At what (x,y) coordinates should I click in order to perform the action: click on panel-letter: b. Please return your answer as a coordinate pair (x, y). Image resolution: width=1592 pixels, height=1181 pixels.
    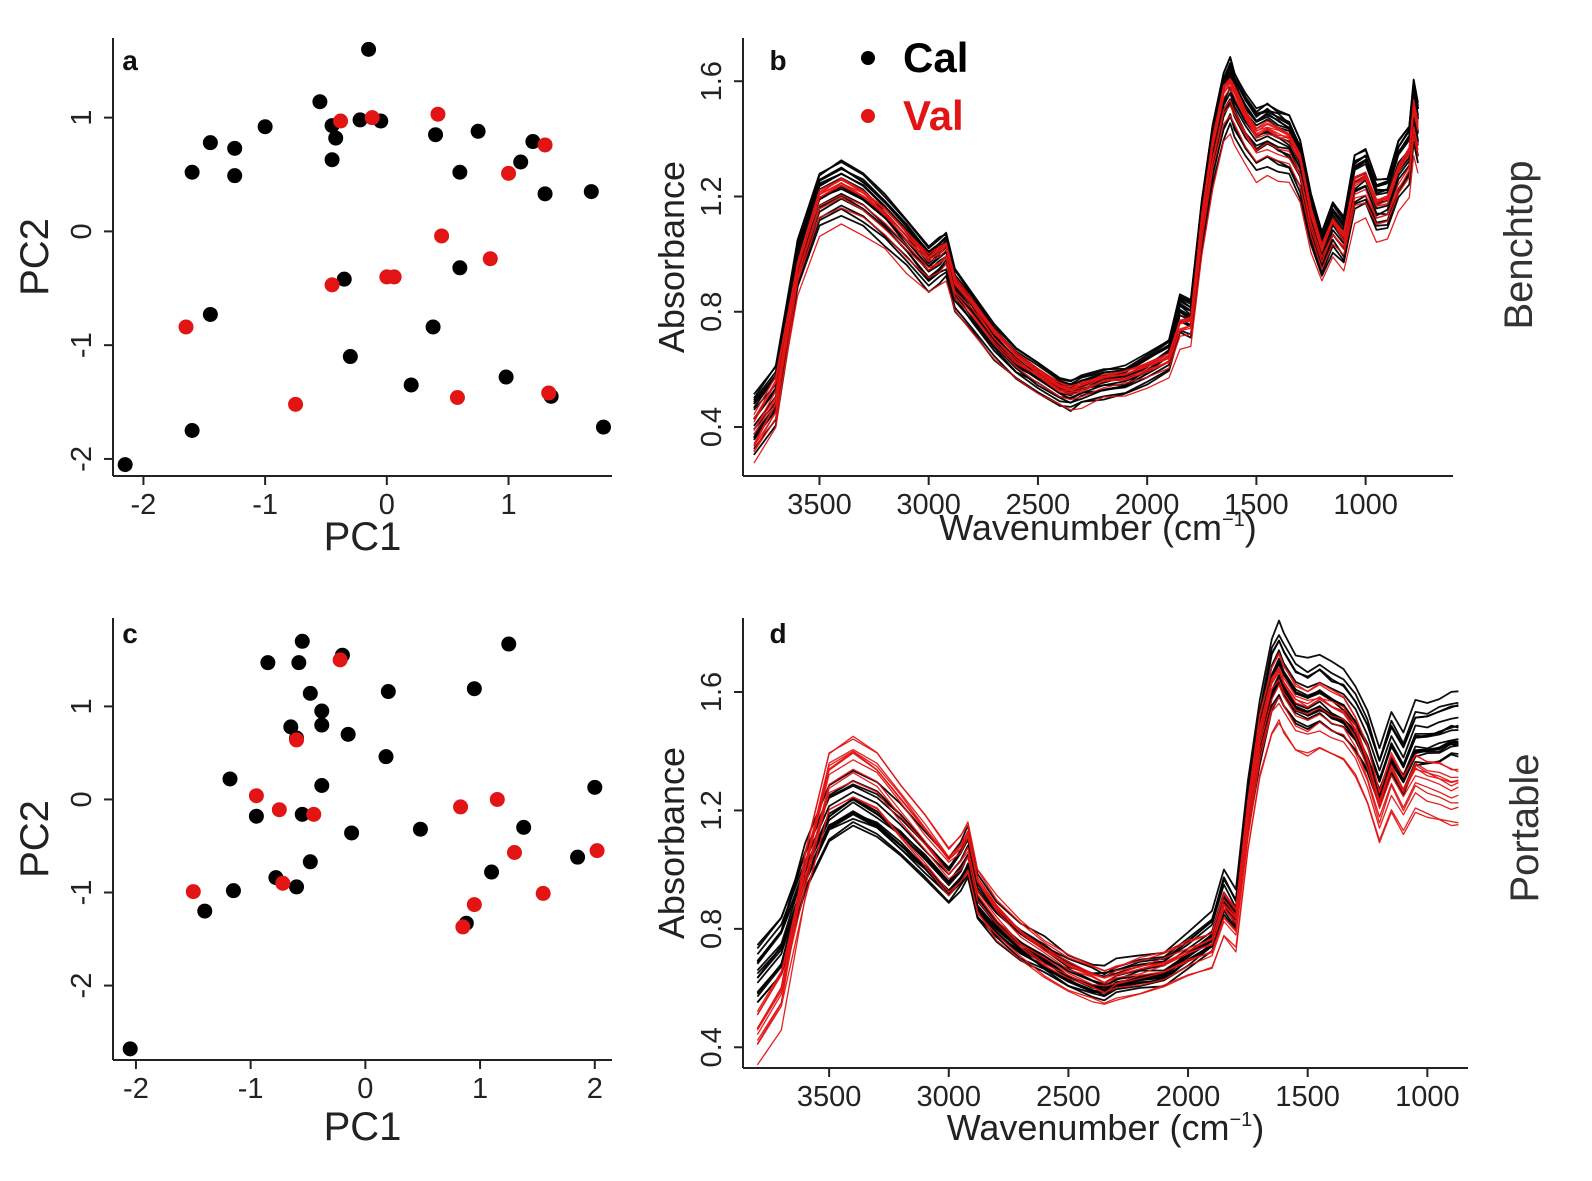
    Looking at the image, I should click on (777, 60).